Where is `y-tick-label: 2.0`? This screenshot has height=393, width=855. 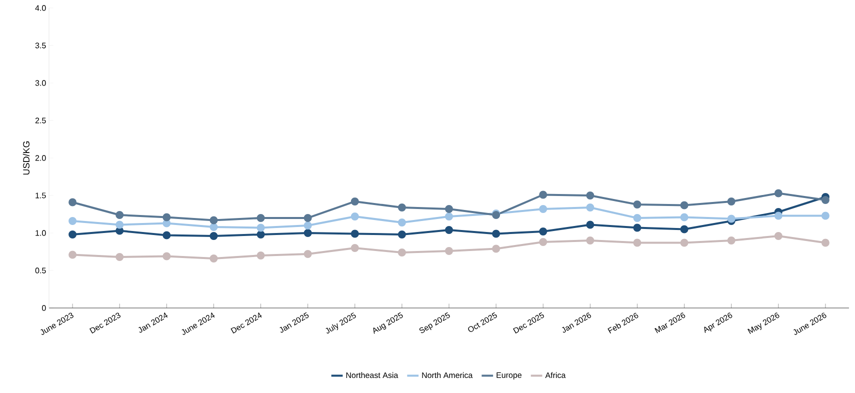
y-tick-label: 2.0 is located at coordinates (40, 158).